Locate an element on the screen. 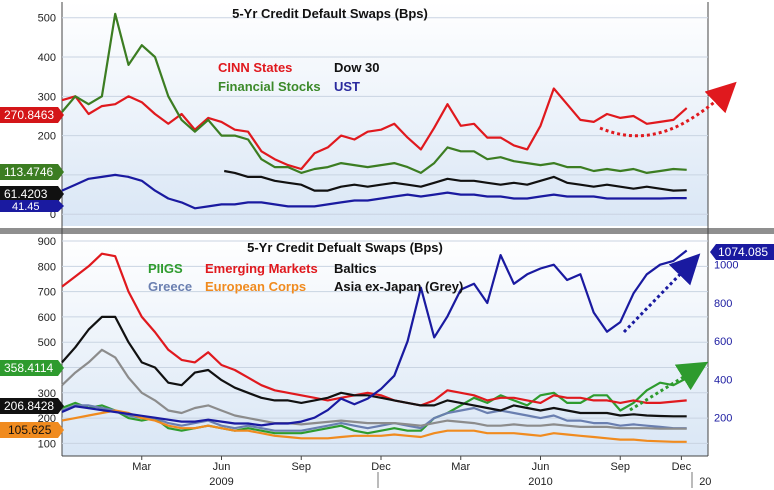 This screenshot has width=774, height=490. bottom-right-y-tick-label: 400 is located at coordinates (723, 380).